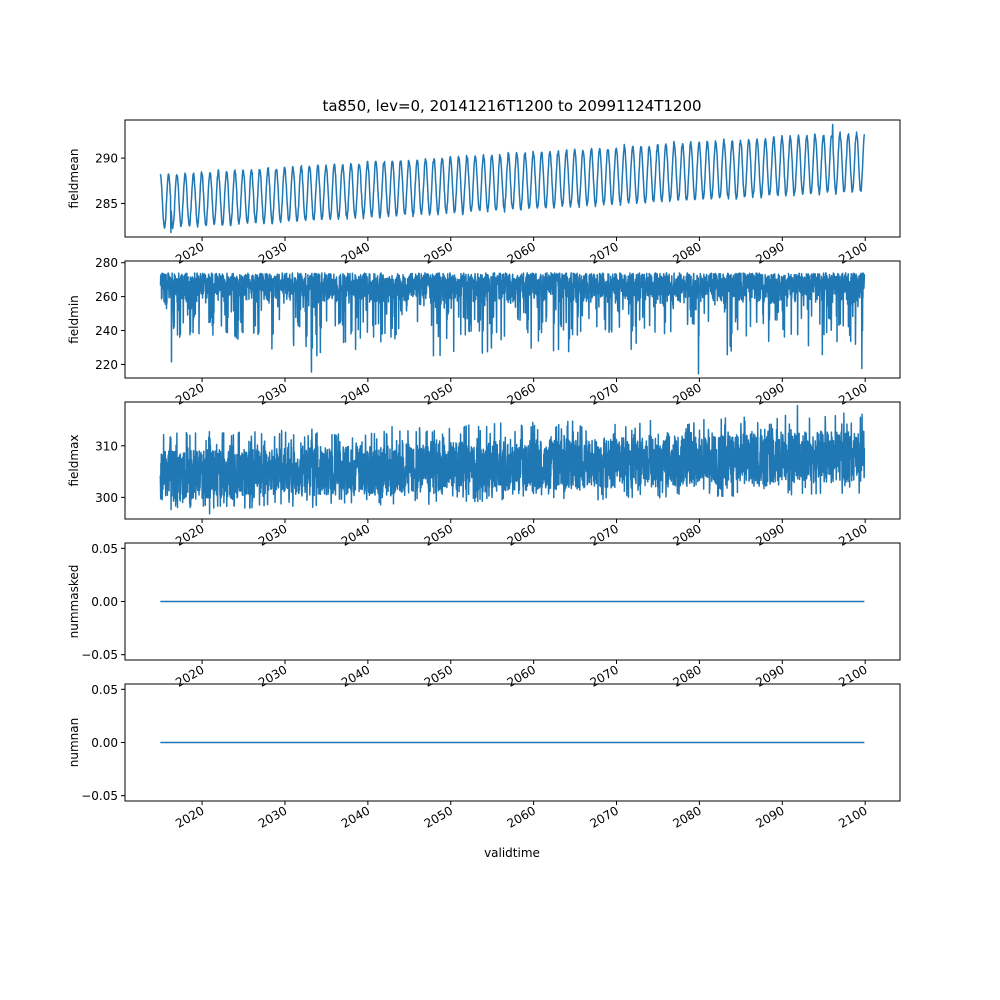 This screenshot has width=1000, height=1000. Describe the element at coordinates (106, 263) in the screenshot. I see `y-tick-label: 280` at that location.